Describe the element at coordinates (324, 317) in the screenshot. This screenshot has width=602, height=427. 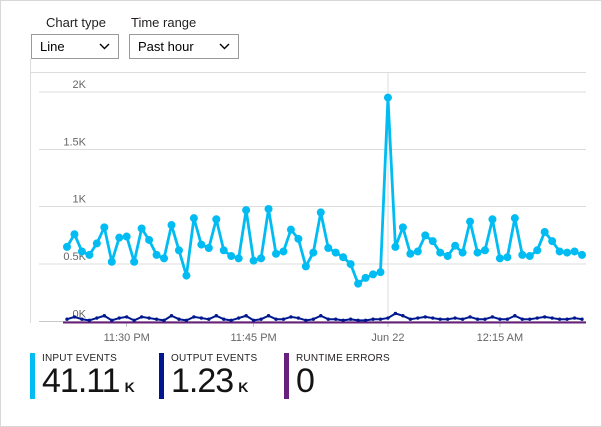
I see `output-events-line` at that location.